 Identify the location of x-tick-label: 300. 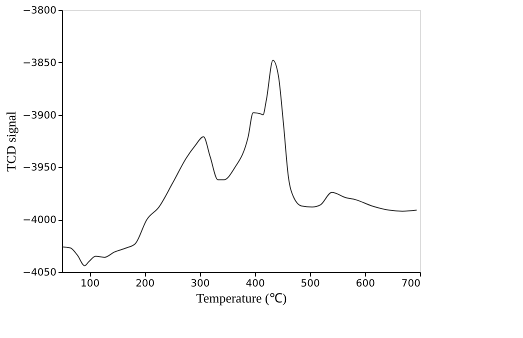
(200, 284).